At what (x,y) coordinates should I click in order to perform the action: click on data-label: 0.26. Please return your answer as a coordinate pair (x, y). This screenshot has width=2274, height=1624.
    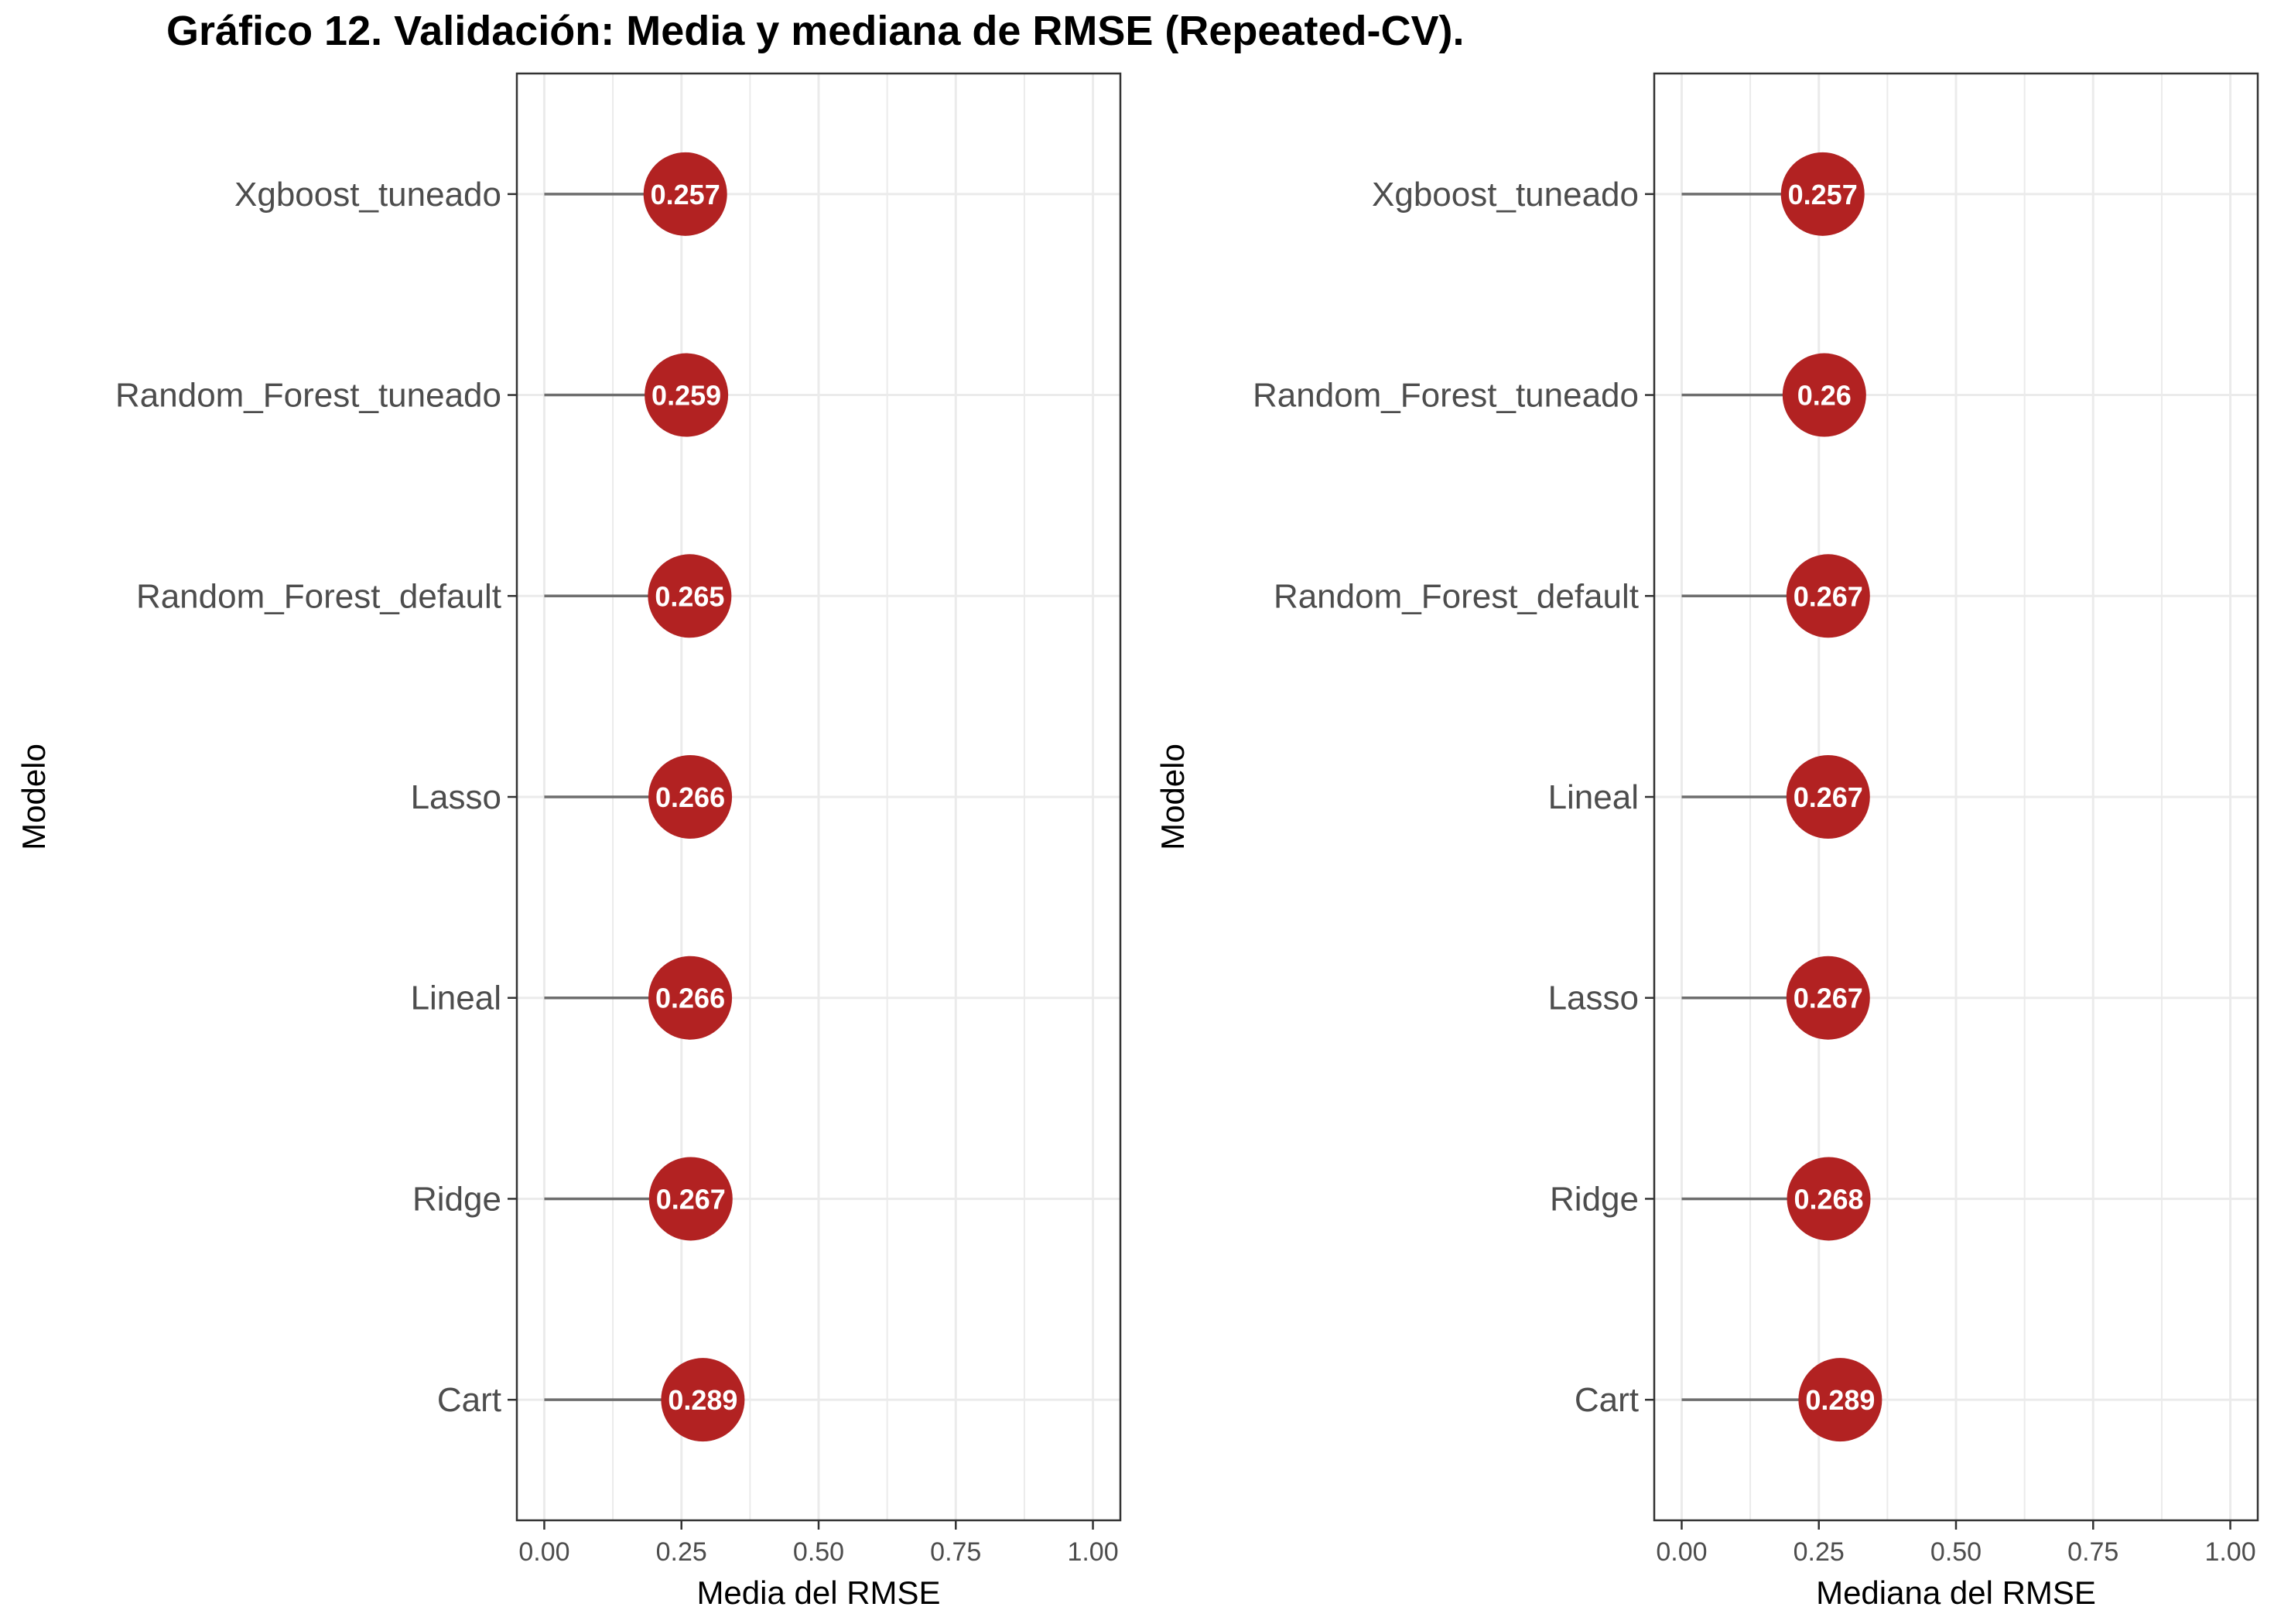
    Looking at the image, I should click on (1824, 396).